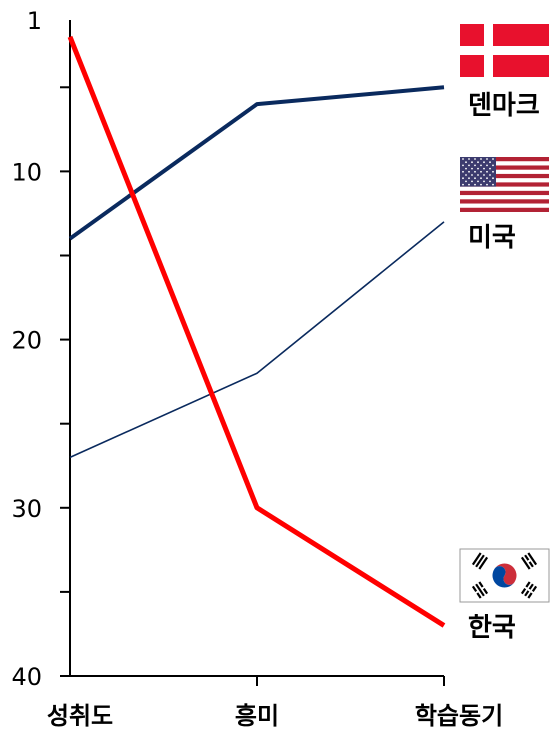 This screenshot has height=736, width=559. I want to click on label-usa: 미국, so click(492, 238).